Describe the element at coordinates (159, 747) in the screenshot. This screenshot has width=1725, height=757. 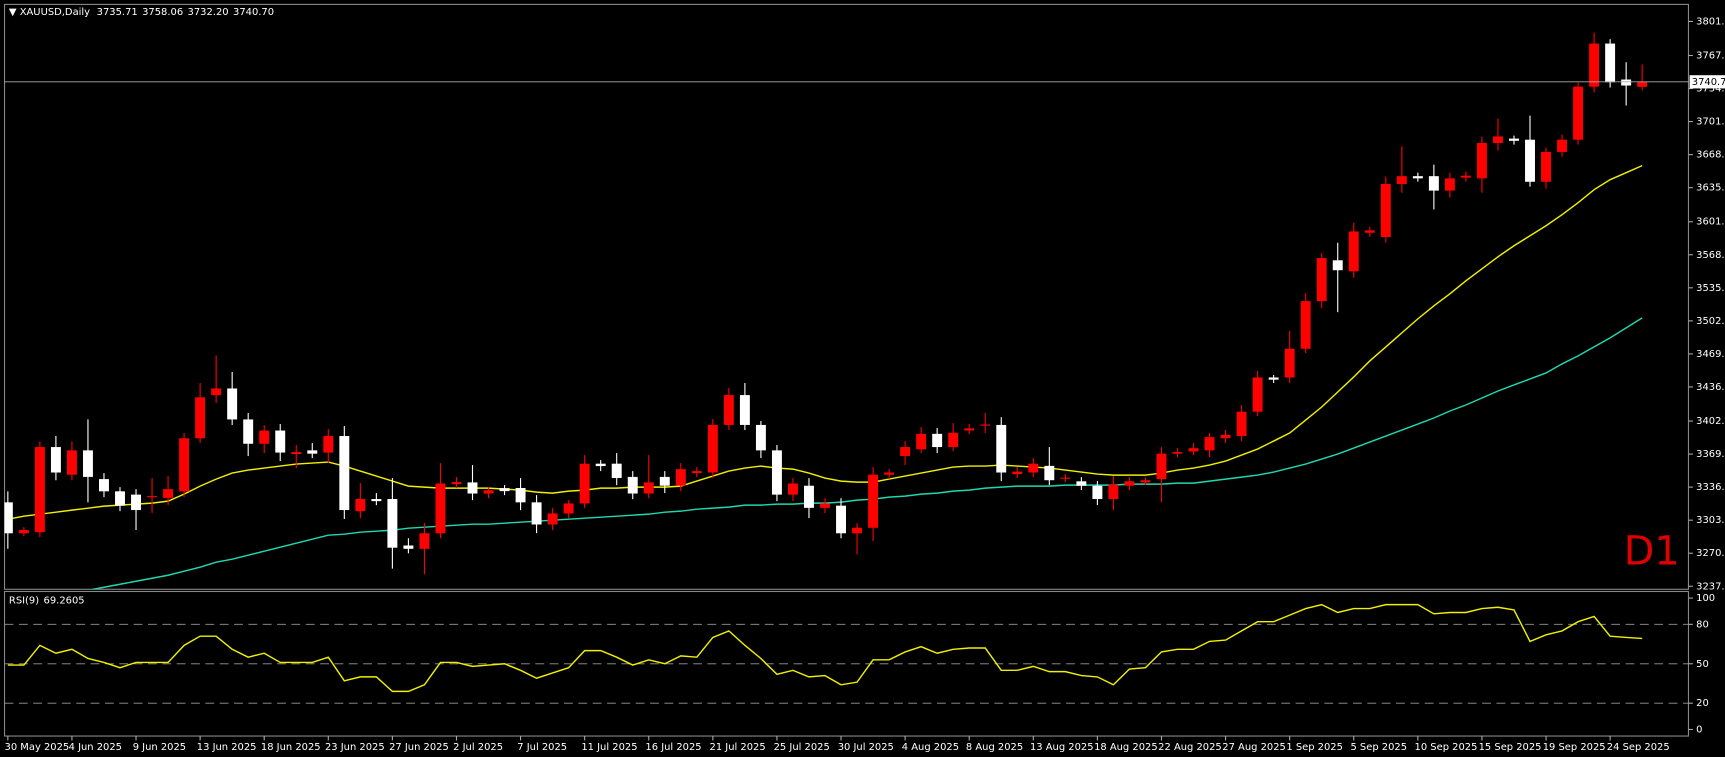
I see `x-tick-label: 9 Jun 2025` at that location.